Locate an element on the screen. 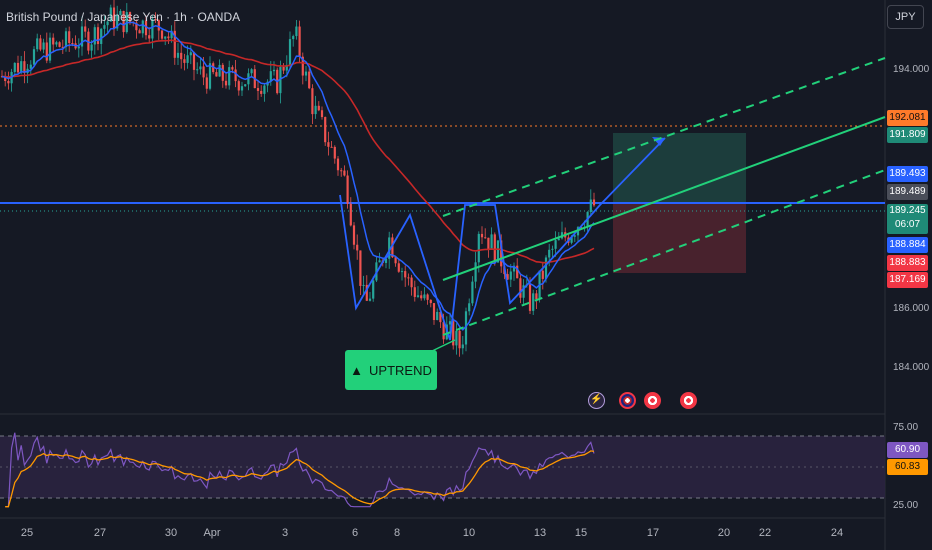 The width and height of the screenshot is (932, 550). rsi-line is located at coordinates (300, 470).